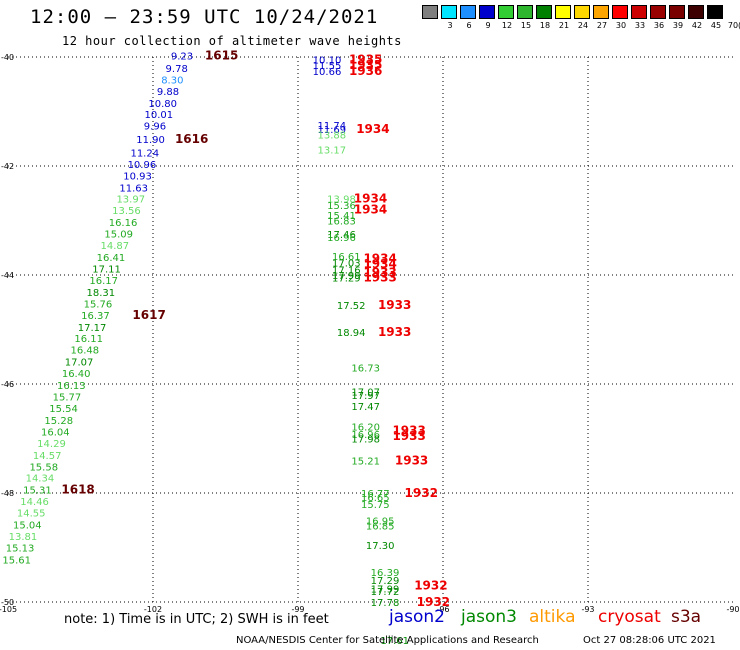  What do you see at coordinates (191, 139) in the screenshot?
I see `time-label: 1616` at bounding box center [191, 139].